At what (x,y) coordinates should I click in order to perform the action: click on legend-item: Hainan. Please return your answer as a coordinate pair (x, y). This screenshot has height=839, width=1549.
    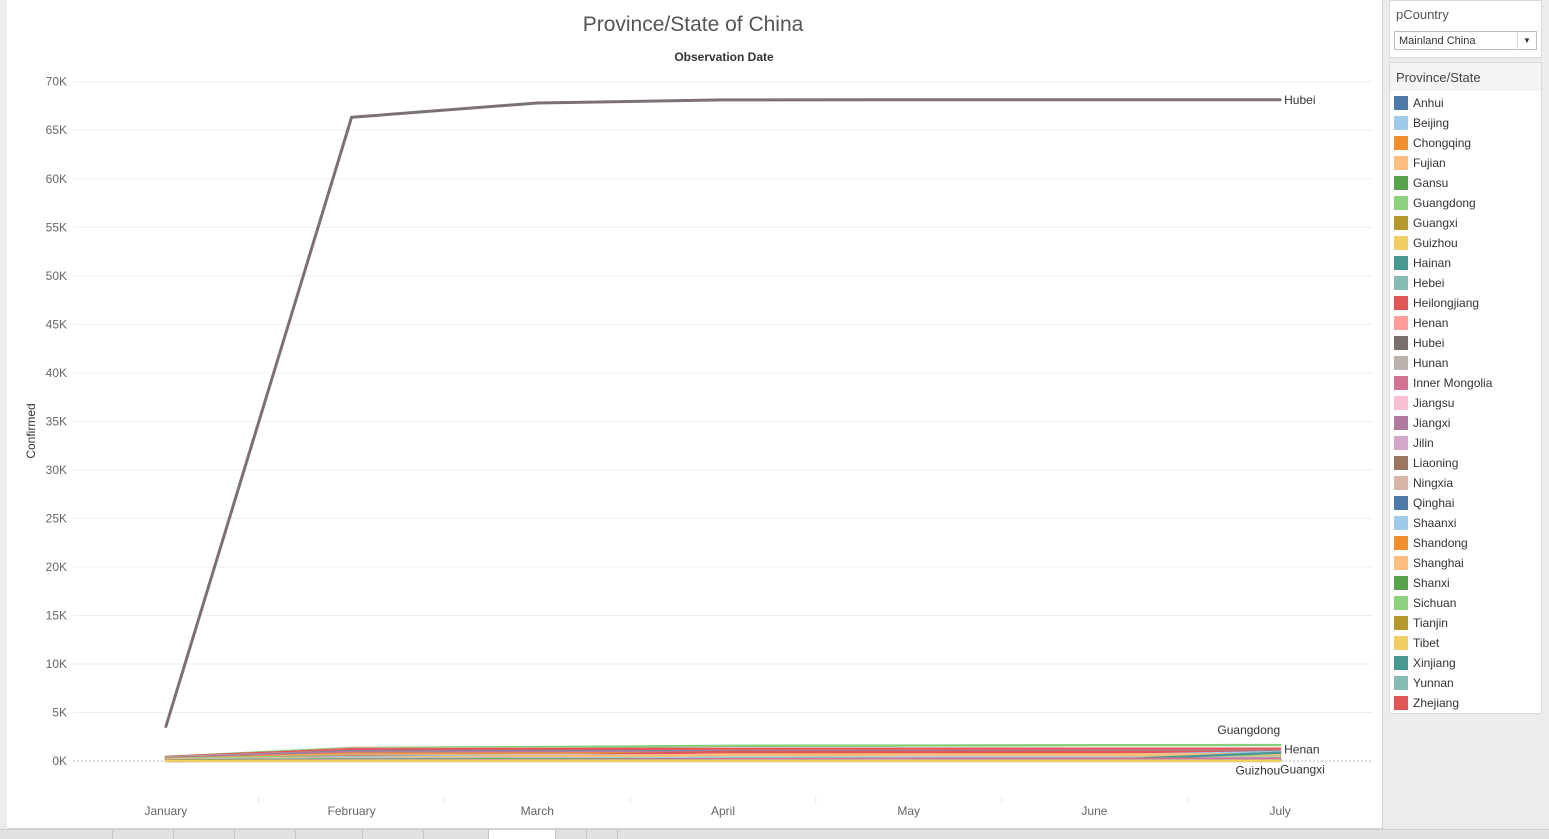
    Looking at the image, I should click on (1466, 263).